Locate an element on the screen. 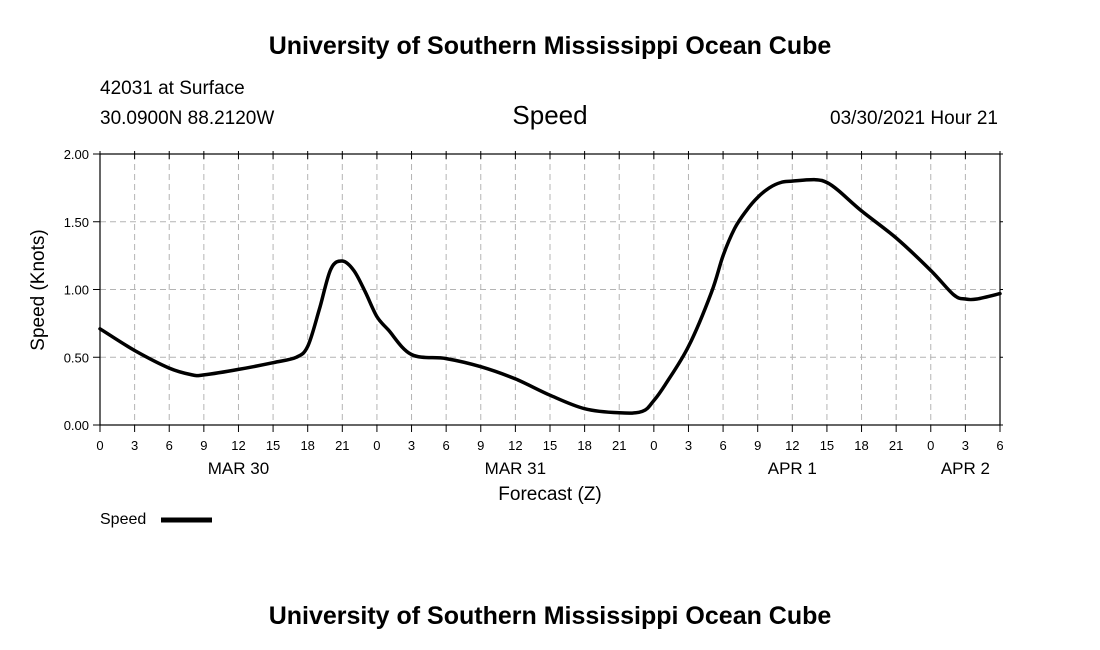 Image resolution: width=1100 pixels, height=650 pixels. y-axis-title: Speed (Knots) is located at coordinates (38, 289).